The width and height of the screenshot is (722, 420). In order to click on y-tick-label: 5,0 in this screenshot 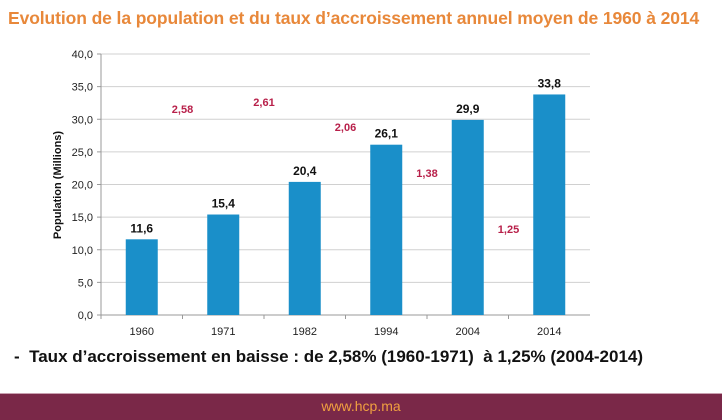, I will do `click(85, 283)`.